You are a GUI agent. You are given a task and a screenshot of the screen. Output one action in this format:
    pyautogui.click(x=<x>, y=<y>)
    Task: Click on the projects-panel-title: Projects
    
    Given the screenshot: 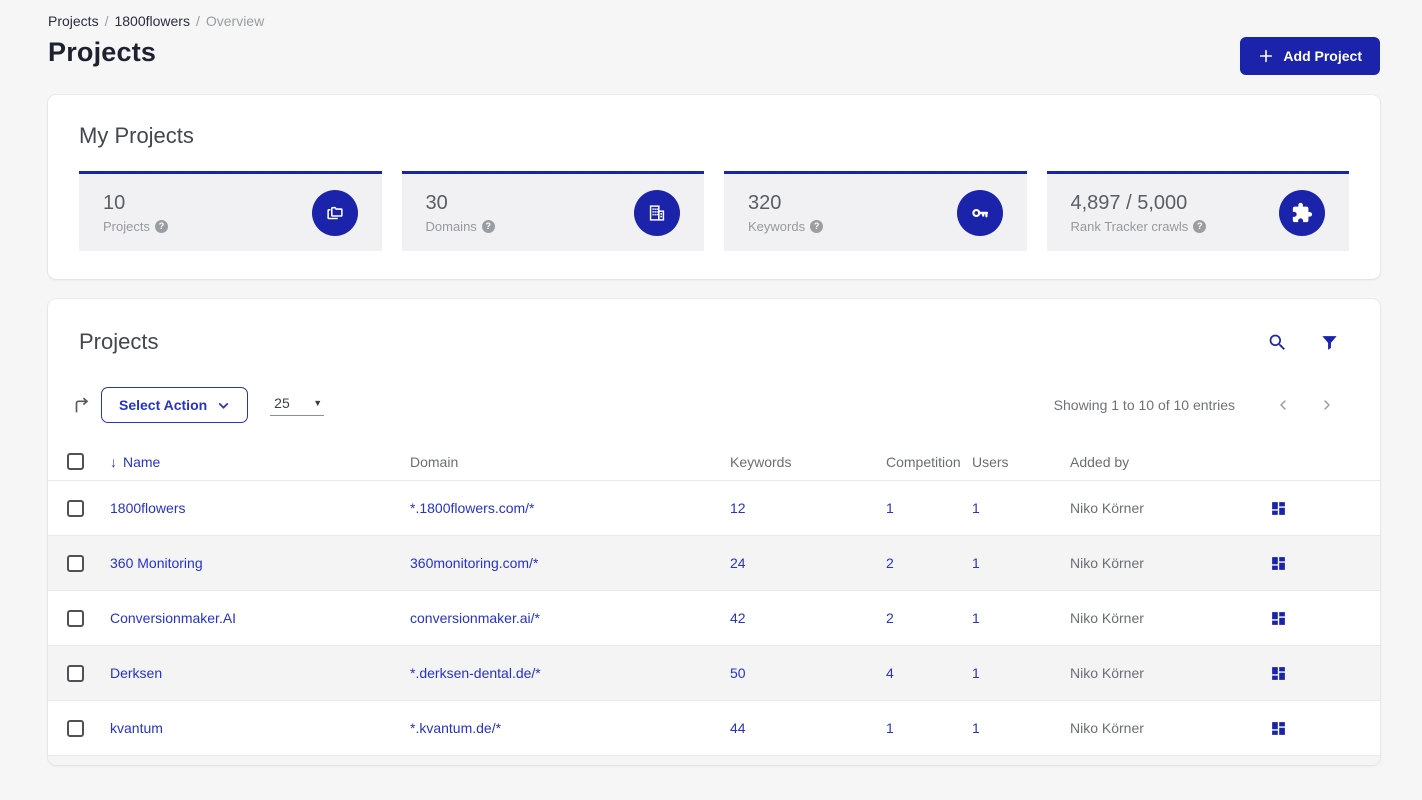 What is the action you would take?
    pyautogui.click(x=119, y=341)
    